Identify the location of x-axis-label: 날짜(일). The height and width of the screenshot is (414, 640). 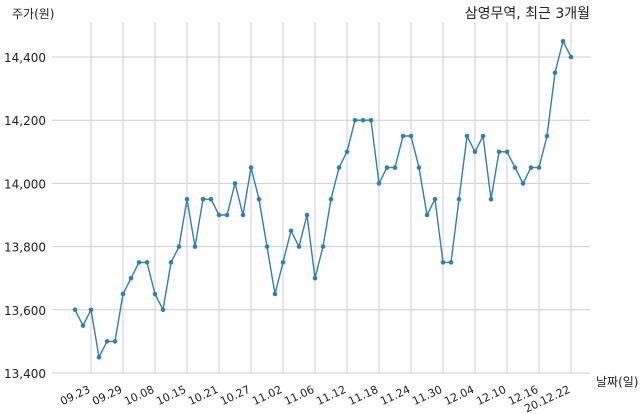
(617, 382).